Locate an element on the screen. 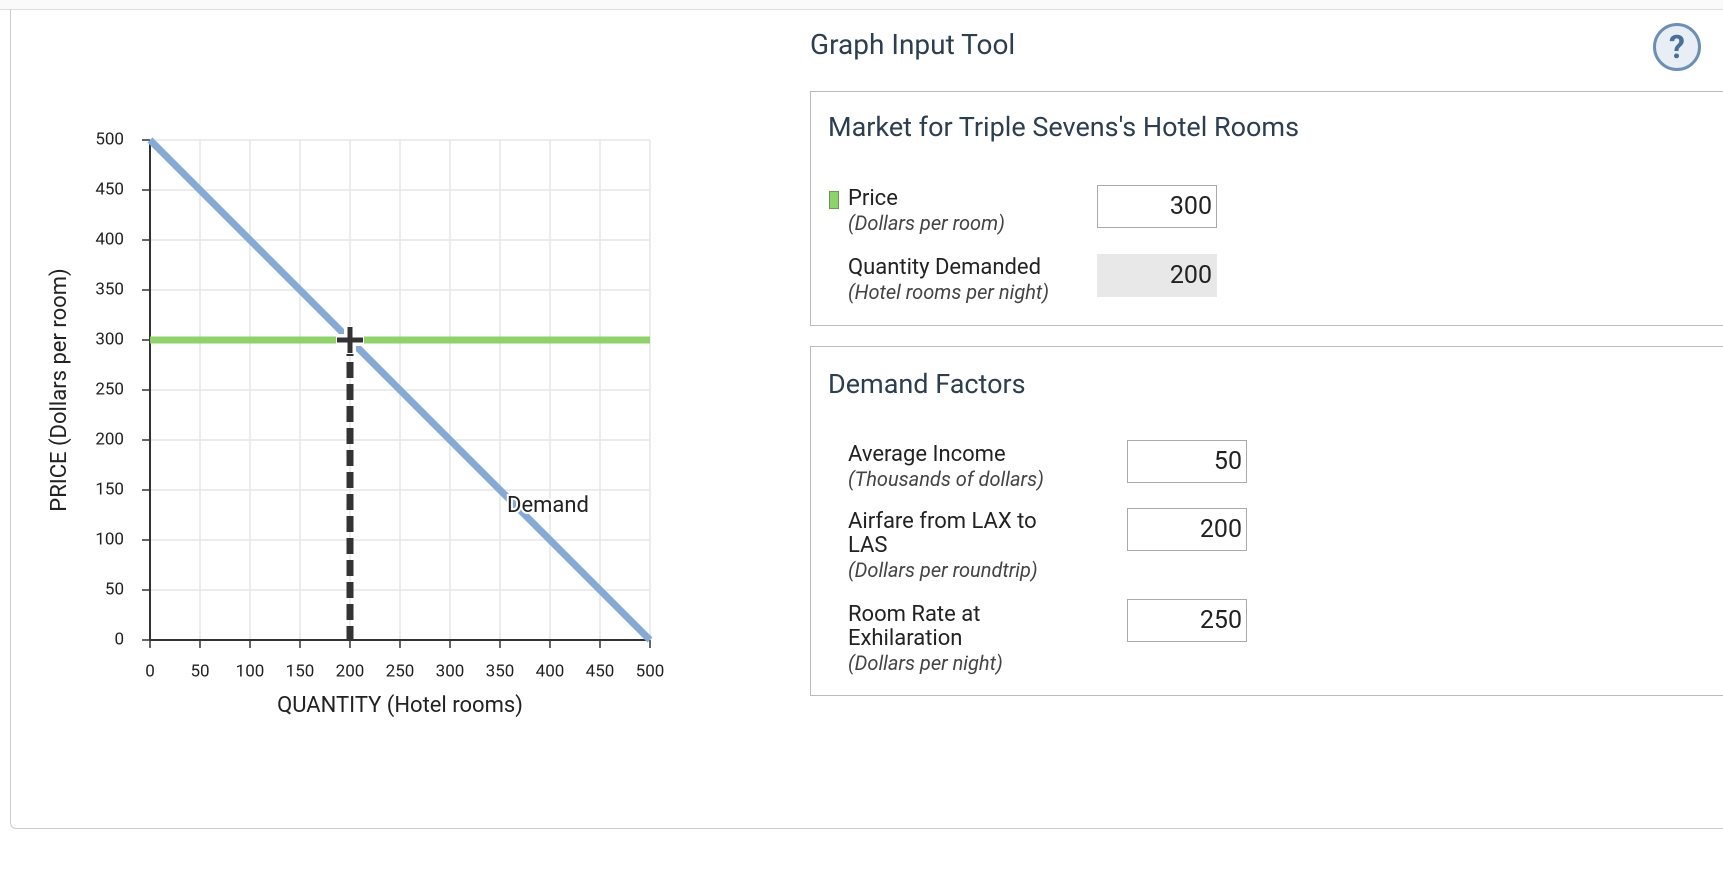 The height and width of the screenshot is (878, 1723). input-box: 250 is located at coordinates (1187, 620).